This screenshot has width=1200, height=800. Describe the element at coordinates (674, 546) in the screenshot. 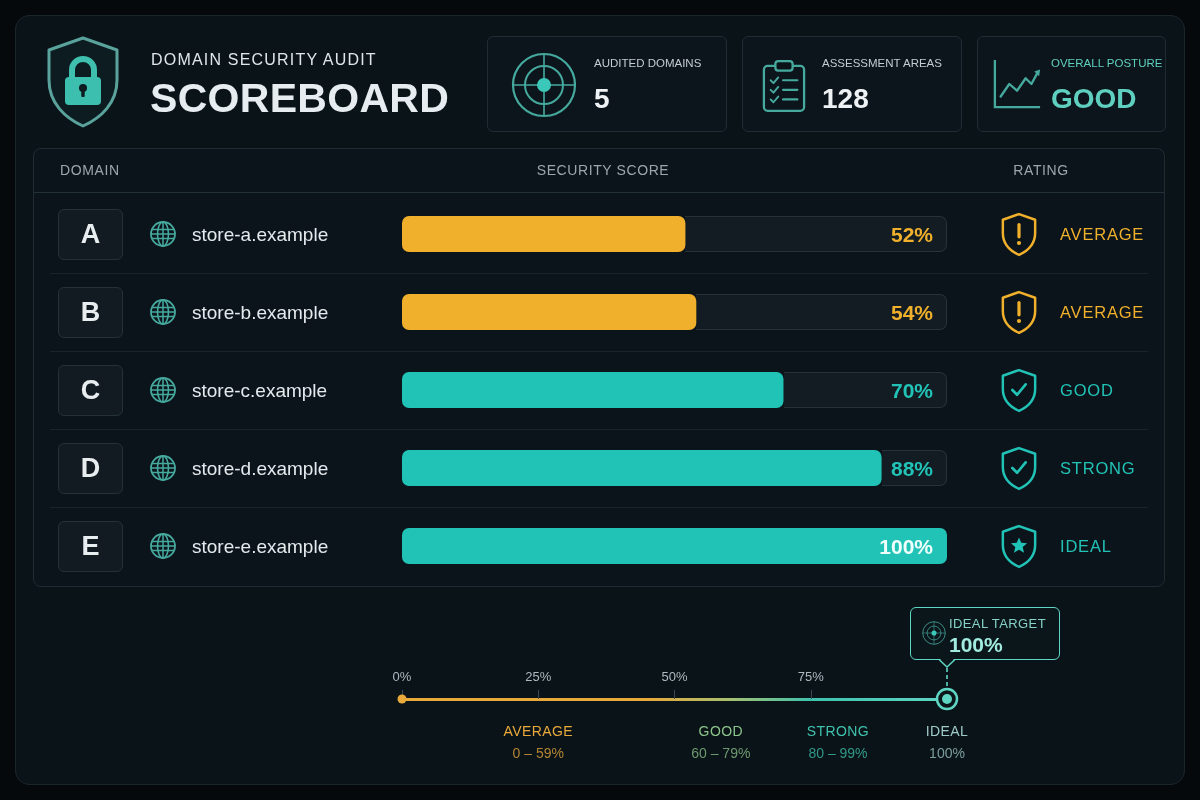

I see `bar` at that location.